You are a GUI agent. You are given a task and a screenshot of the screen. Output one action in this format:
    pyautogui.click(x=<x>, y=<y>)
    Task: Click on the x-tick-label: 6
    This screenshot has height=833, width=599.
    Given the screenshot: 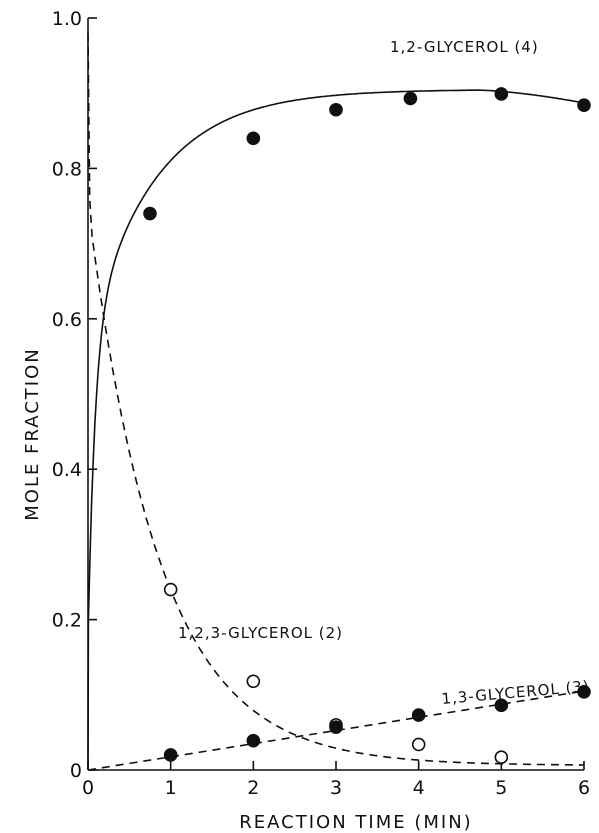 What is the action you would take?
    pyautogui.click(x=584, y=788)
    